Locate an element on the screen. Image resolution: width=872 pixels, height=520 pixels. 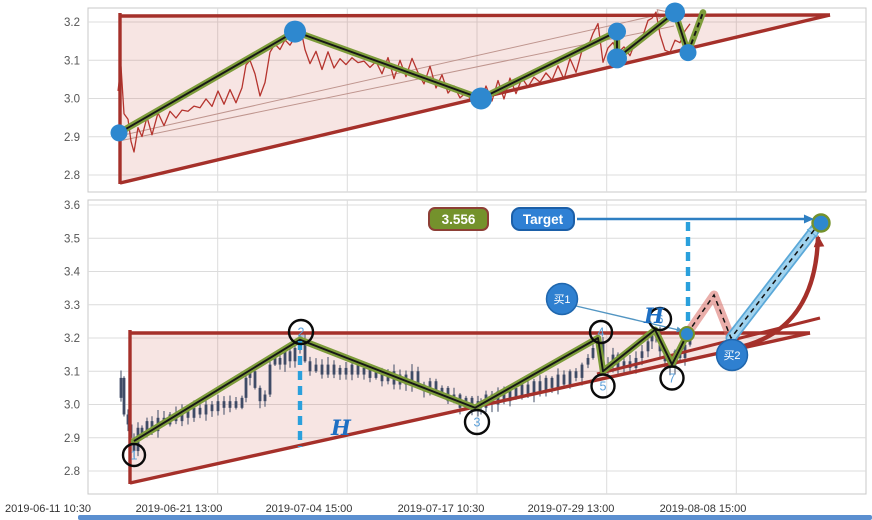
bottom-scrollbar is located at coordinates (475, 517).